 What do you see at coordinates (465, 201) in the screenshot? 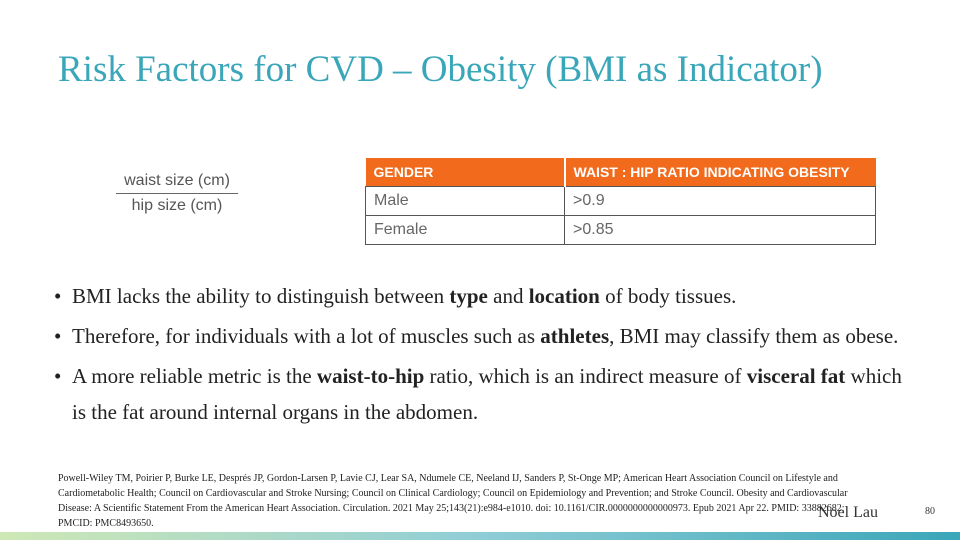
I see `table-cell-gender: Male` at bounding box center [465, 201].